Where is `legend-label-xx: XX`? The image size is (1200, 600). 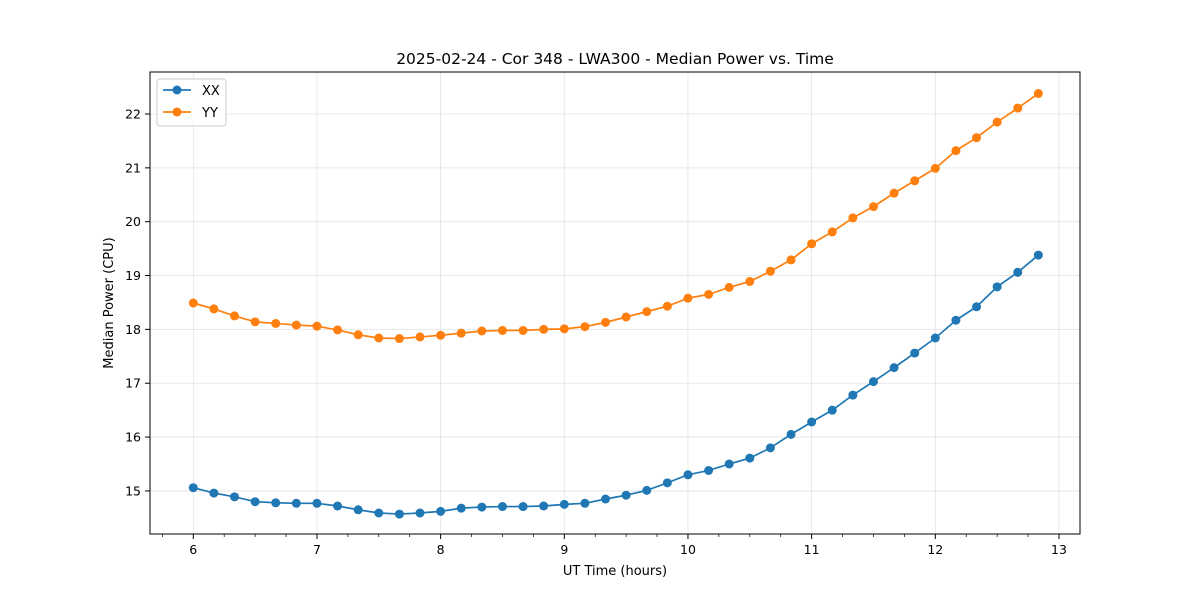 legend-label-xx: XX is located at coordinates (211, 91).